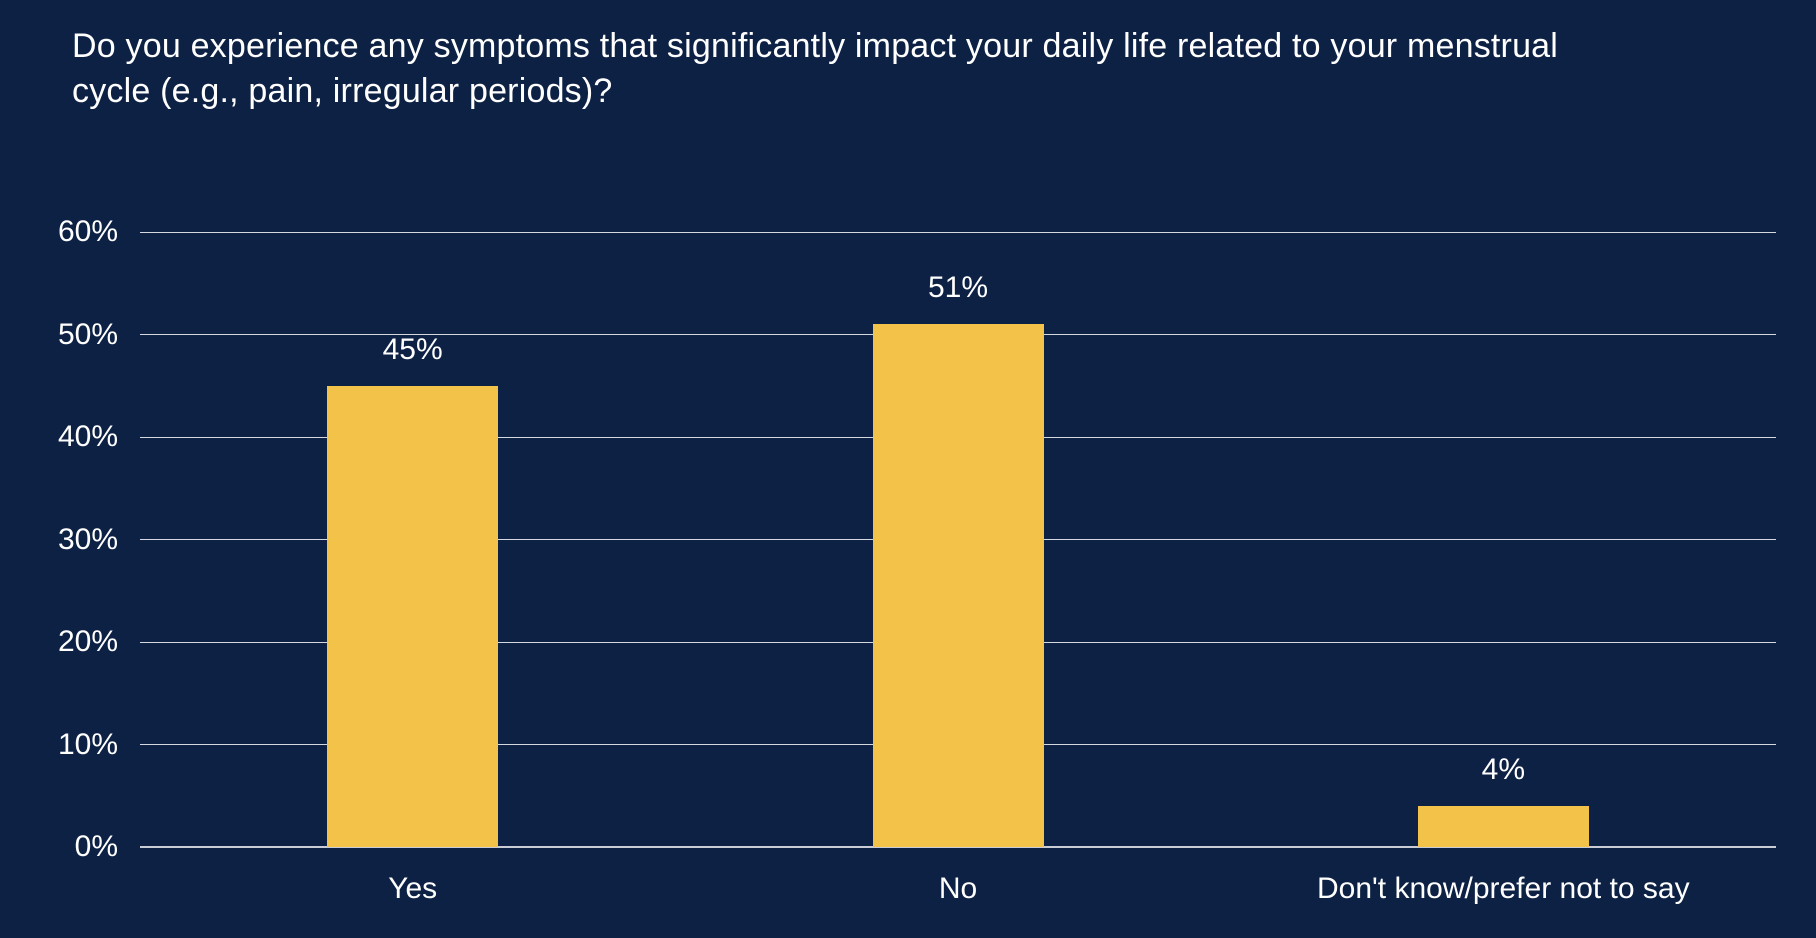 Image resolution: width=1816 pixels, height=938 pixels. Describe the element at coordinates (958, 232) in the screenshot. I see `gridline` at that location.